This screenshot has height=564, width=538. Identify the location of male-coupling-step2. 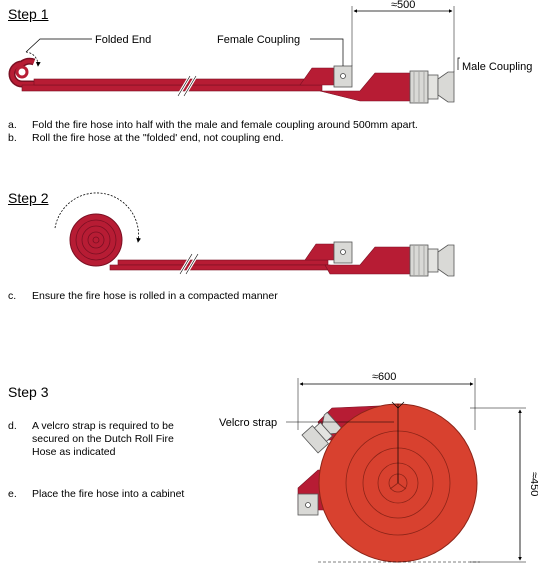
(432, 260).